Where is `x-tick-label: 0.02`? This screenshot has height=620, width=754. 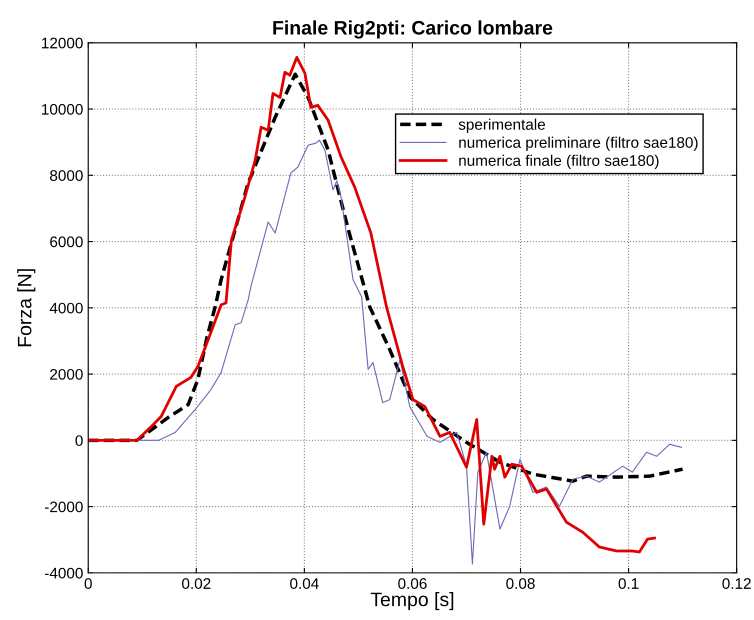 x-tick-label: 0.02 is located at coordinates (196, 583).